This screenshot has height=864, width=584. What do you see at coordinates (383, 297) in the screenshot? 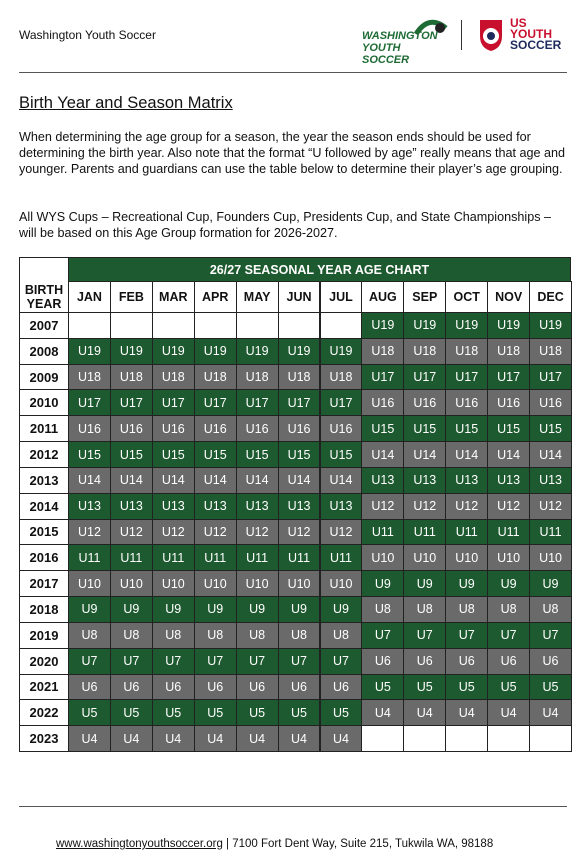
I see `month-header: AUG` at bounding box center [383, 297].